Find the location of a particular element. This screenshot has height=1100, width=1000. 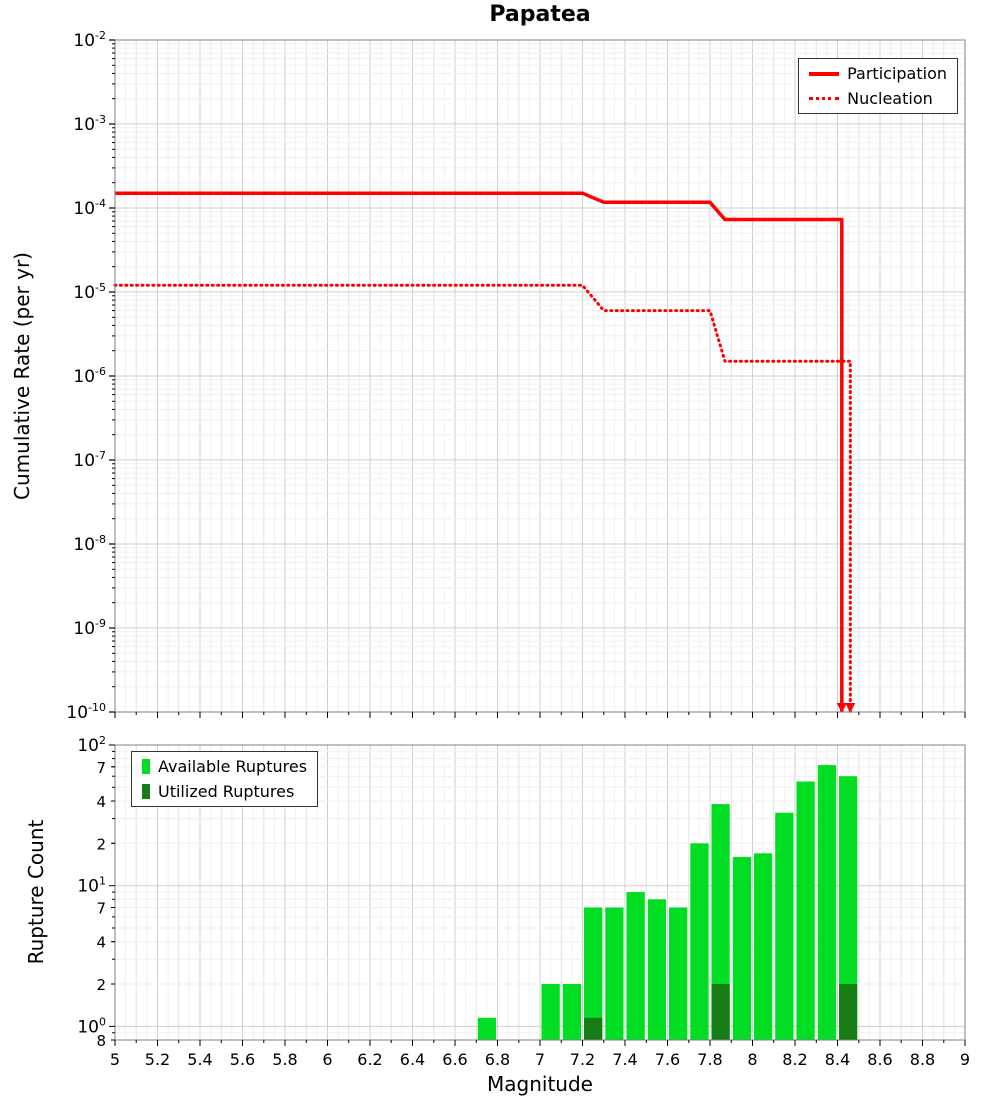

legend-label-utilized: Utilized Ruptures is located at coordinates (226, 791).